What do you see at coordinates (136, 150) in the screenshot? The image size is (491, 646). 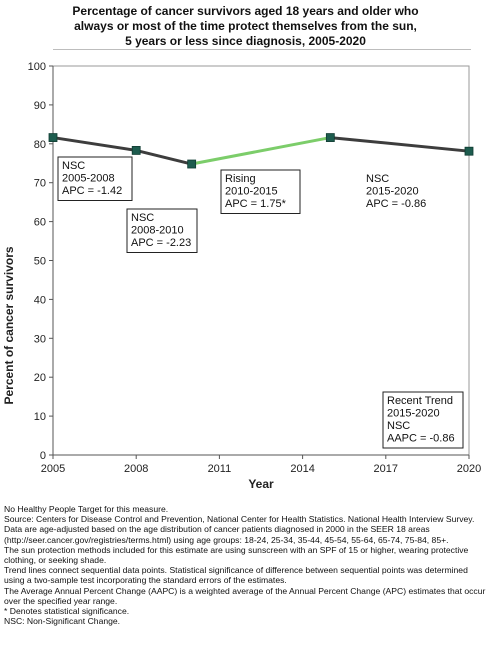 I see `data-point-2008` at bounding box center [136, 150].